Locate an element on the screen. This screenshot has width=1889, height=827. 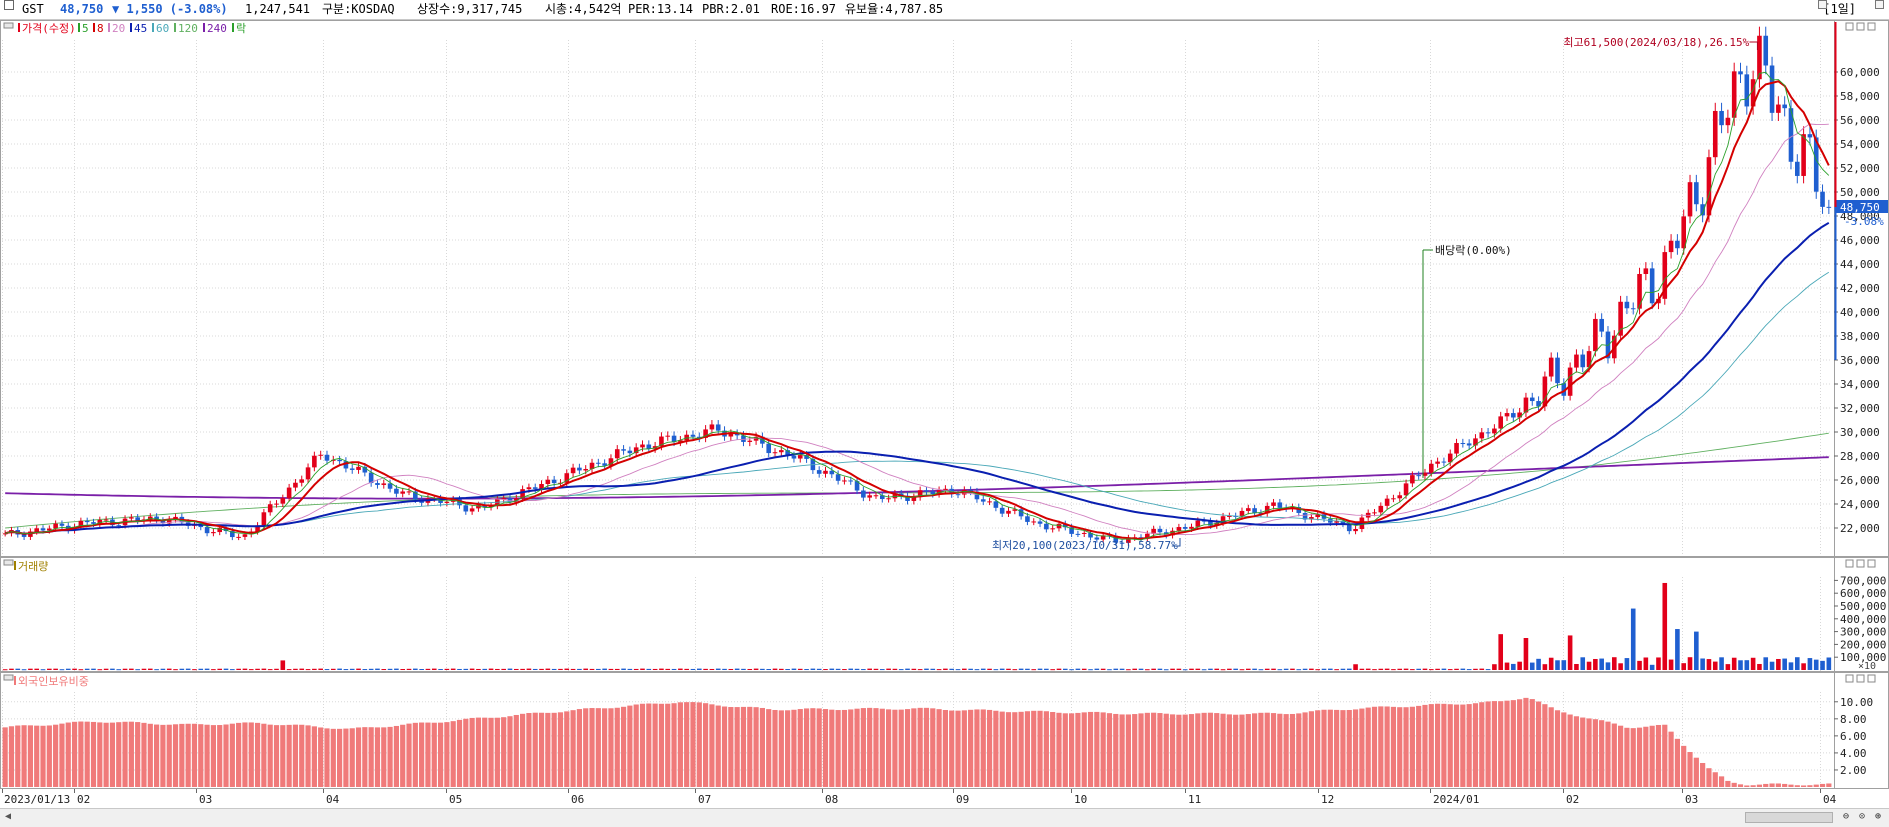
horizontal-scrollbar: ◀ ⊖ ⊙ ⊕ is located at coordinates (944, 817).